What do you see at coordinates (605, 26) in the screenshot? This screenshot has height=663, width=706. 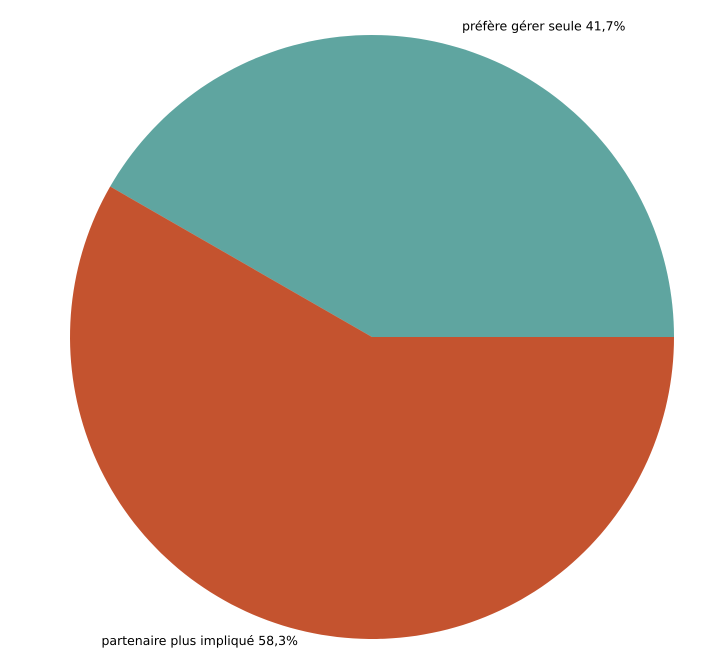 I see `data-label: 41,7%` at bounding box center [605, 26].